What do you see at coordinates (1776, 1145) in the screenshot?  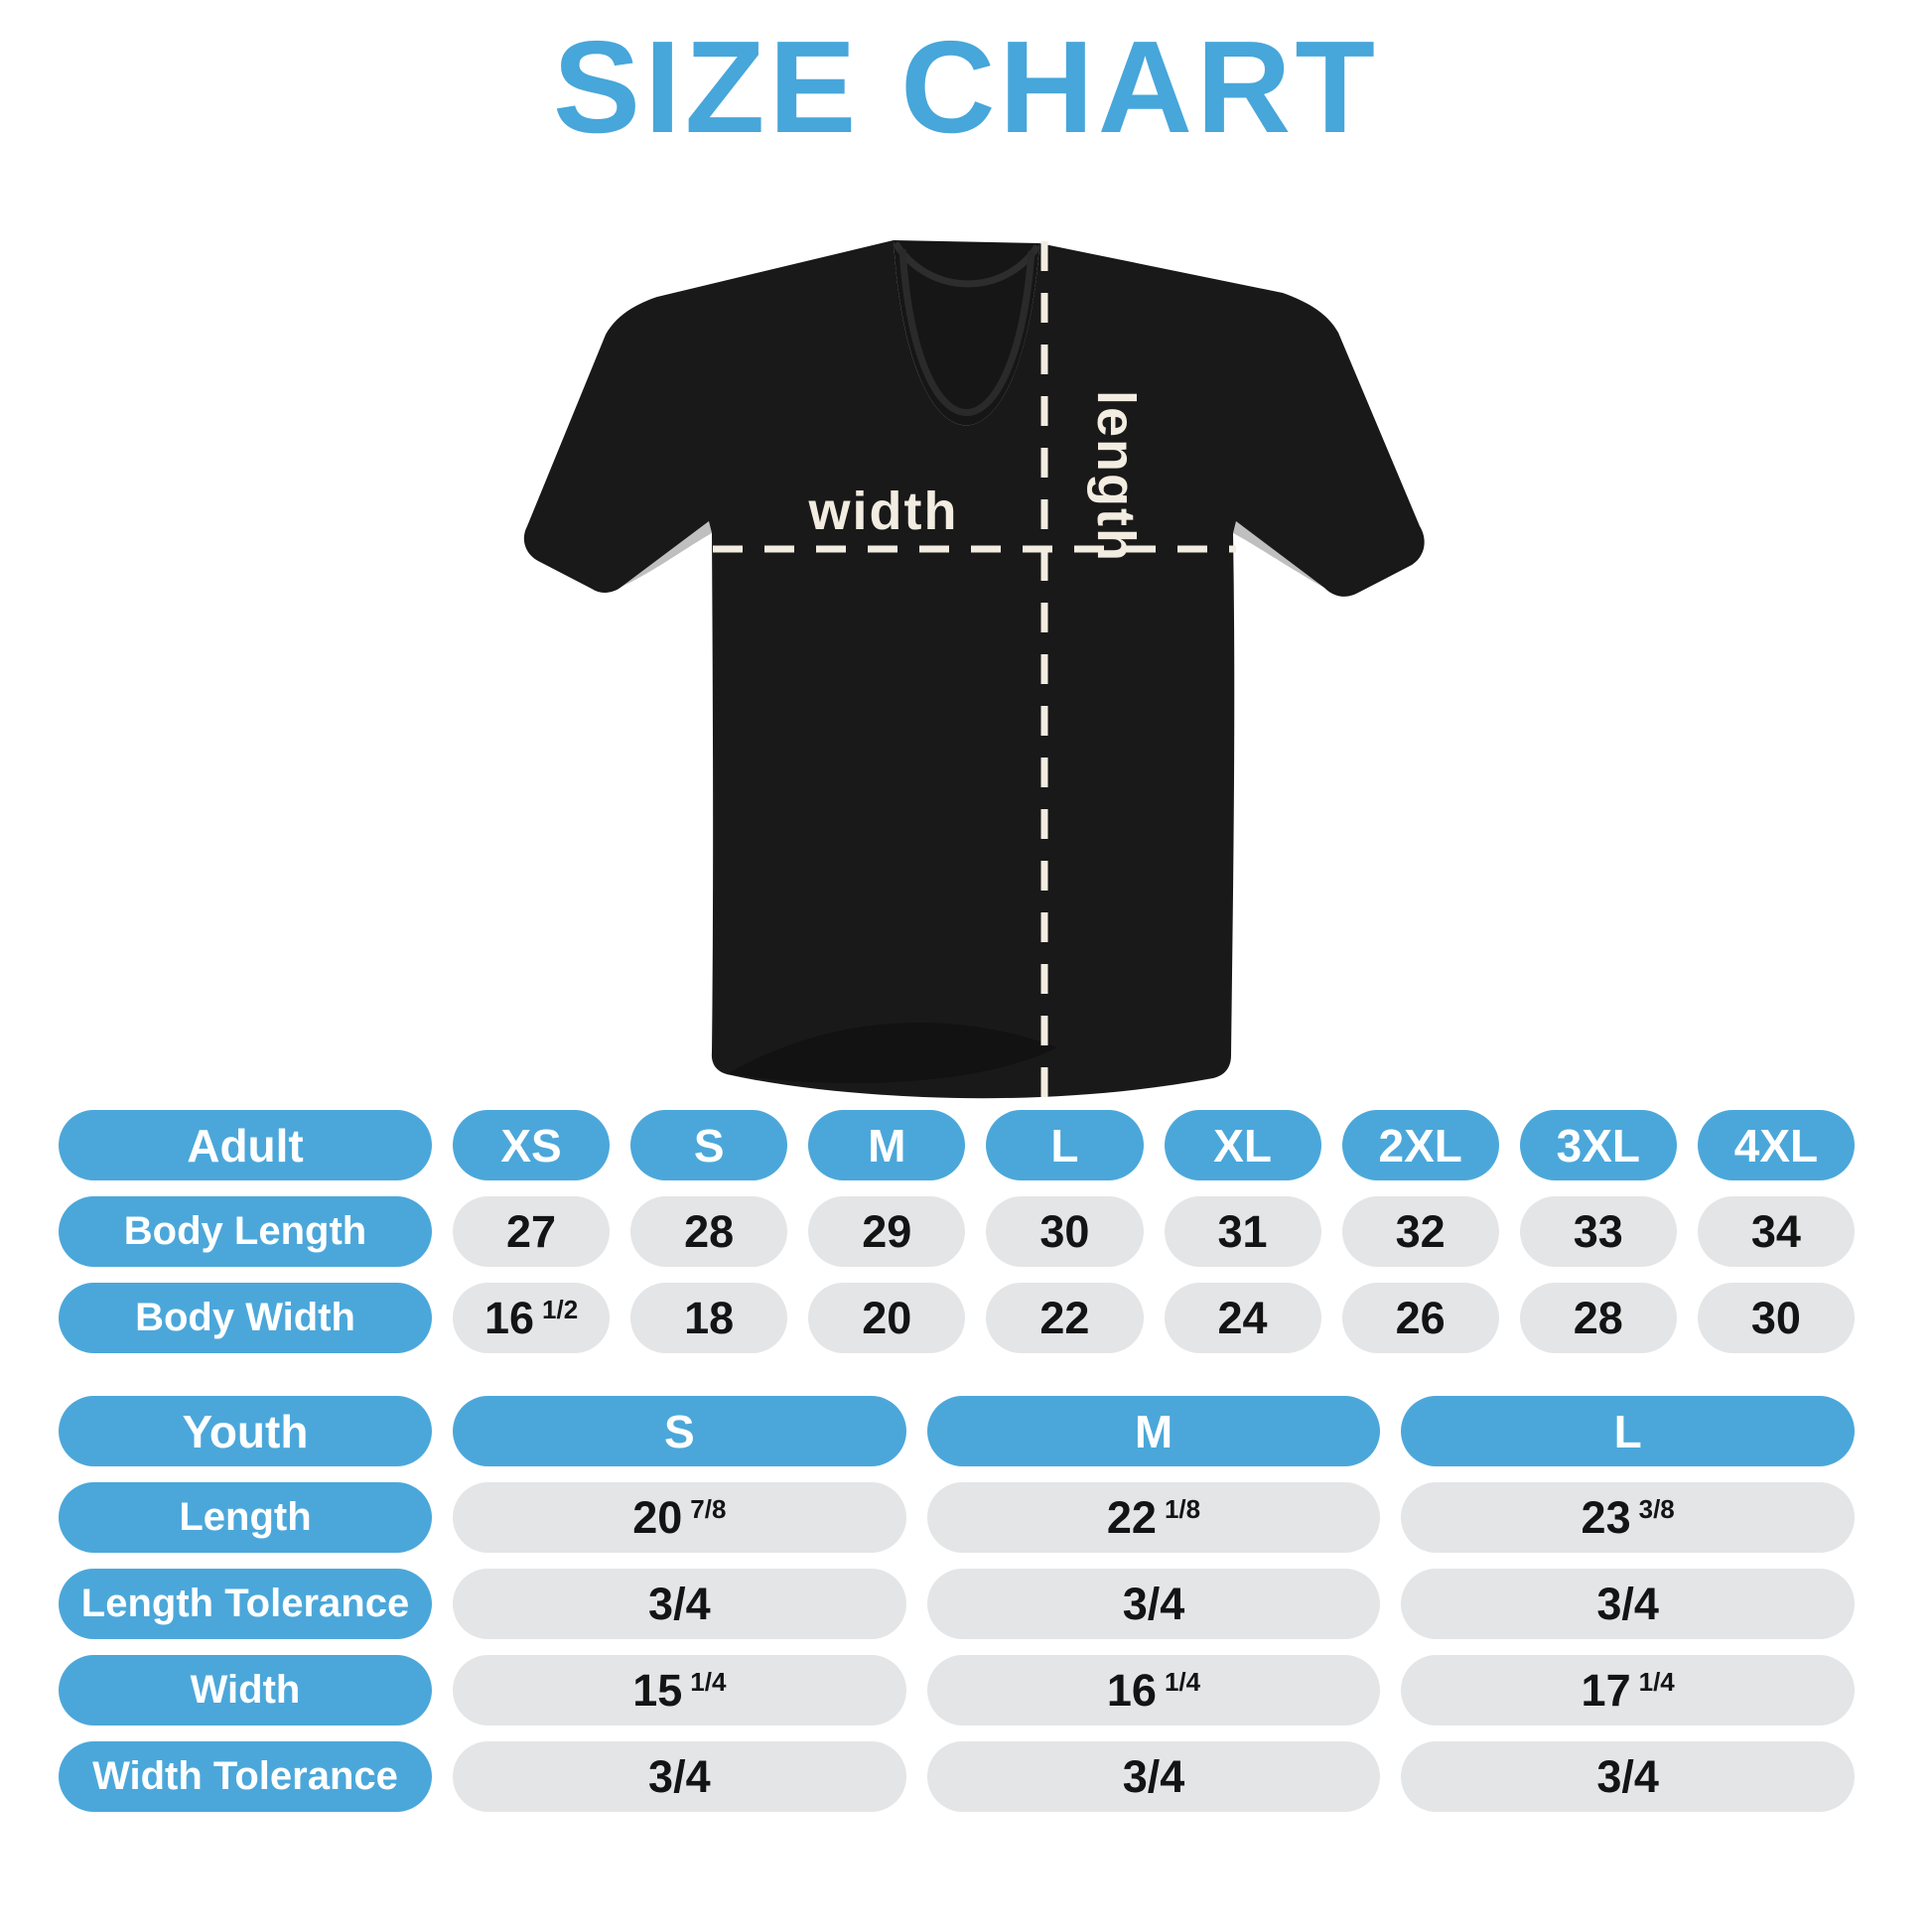 I see `adult-size-4xl: 4XL` at bounding box center [1776, 1145].